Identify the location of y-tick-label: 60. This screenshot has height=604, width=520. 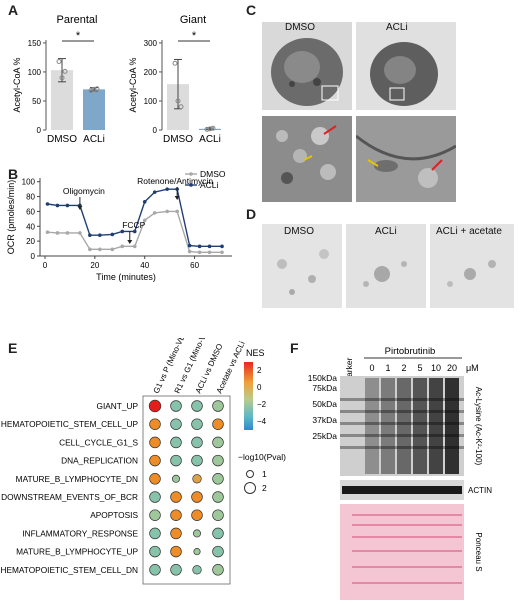
(30, 211).